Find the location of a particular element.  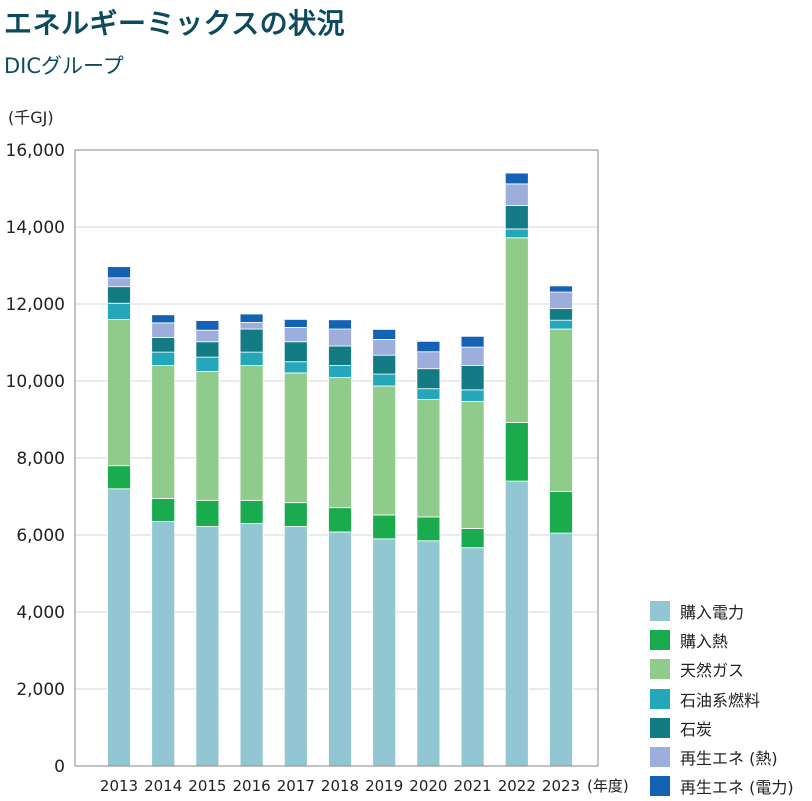

x-tick-label: 2017 is located at coordinates (296, 786).